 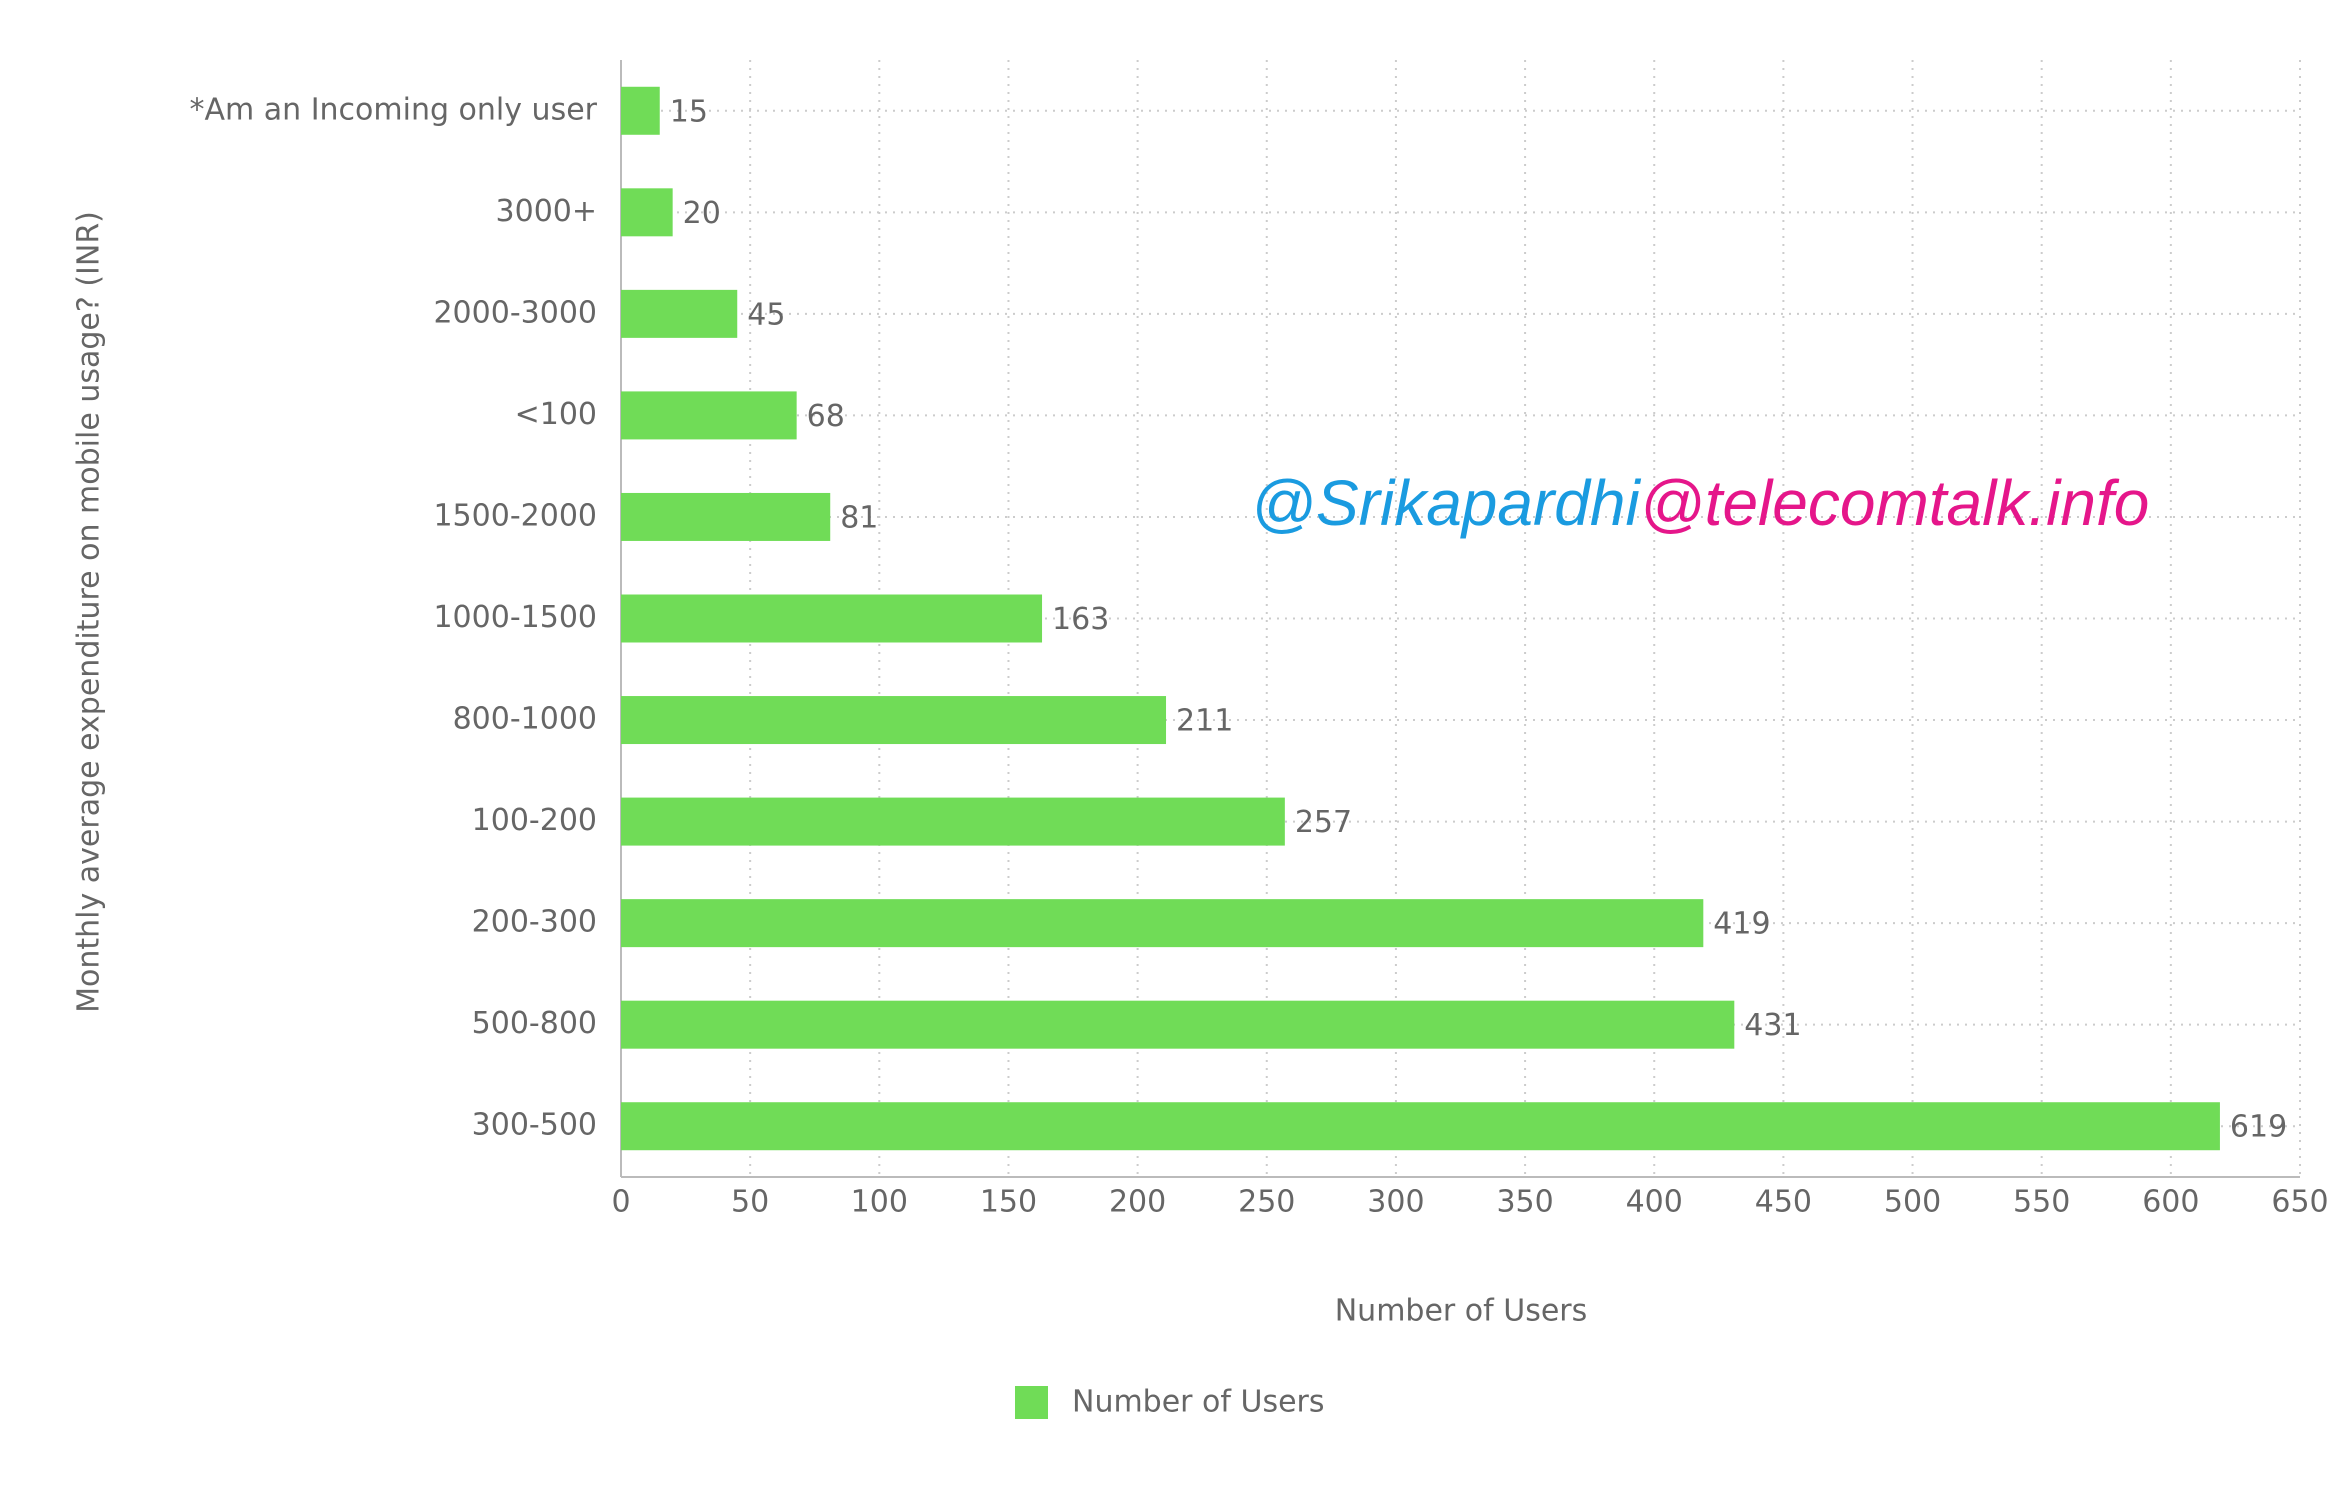 What do you see at coordinates (515, 515) in the screenshot?
I see `y-tick-label: 1500-2000` at bounding box center [515, 515].